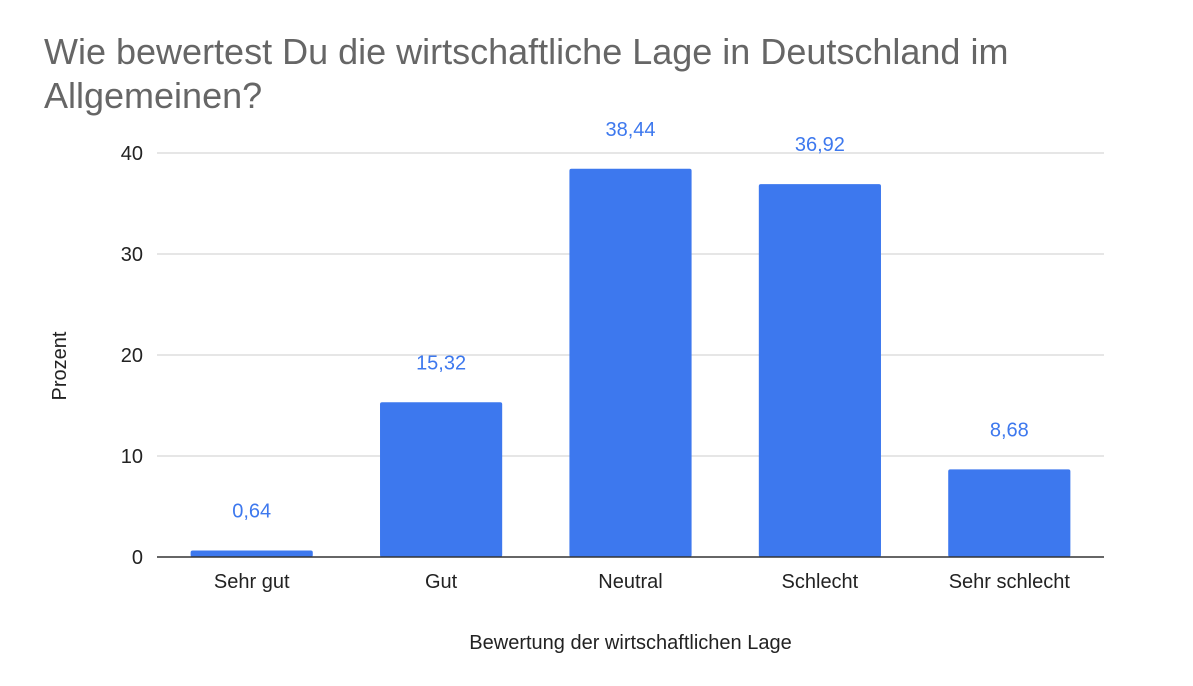  Describe the element at coordinates (252, 582) in the screenshot. I see `category-label: Sehr gut` at that location.